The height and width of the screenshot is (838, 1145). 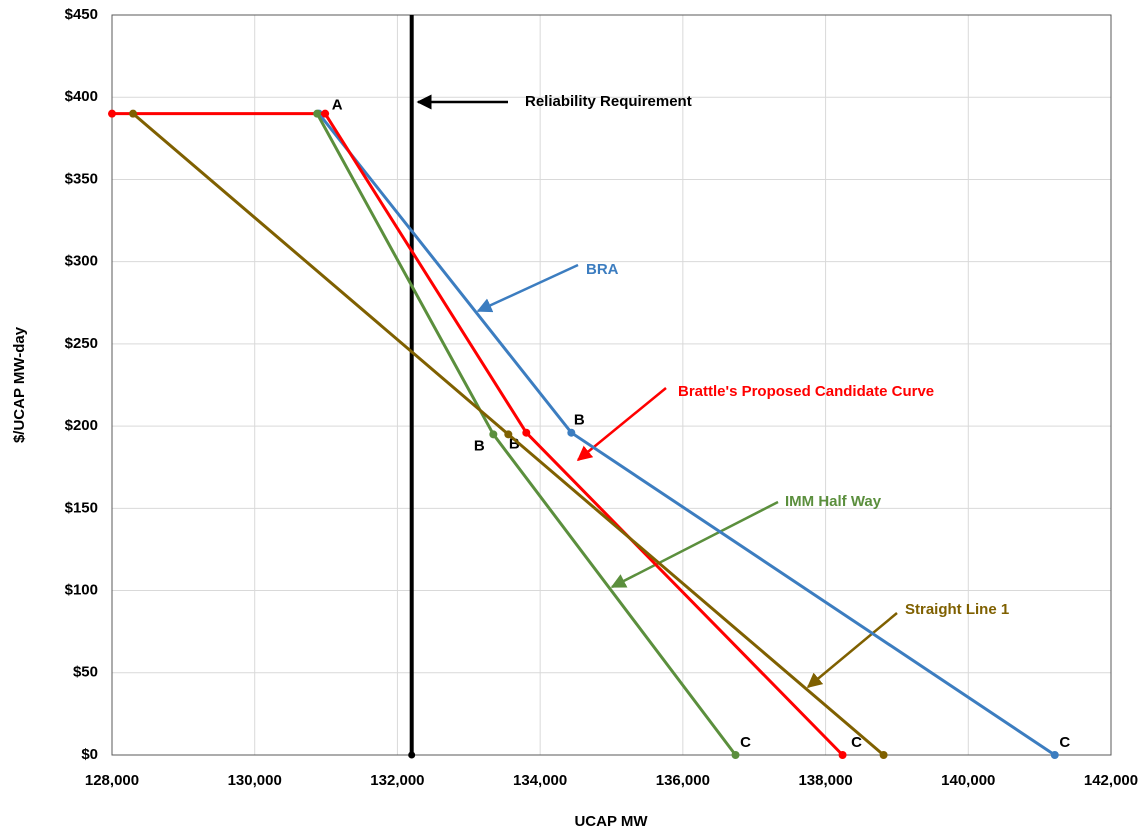 What do you see at coordinates (683, 780) in the screenshot?
I see `x-tick-label: 136,000` at bounding box center [683, 780].